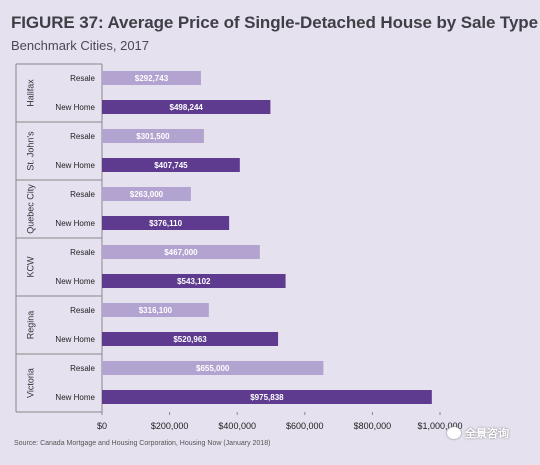  What do you see at coordinates (487, 434) in the screenshot?
I see `watermark-text: 全景咨询` at bounding box center [487, 434].